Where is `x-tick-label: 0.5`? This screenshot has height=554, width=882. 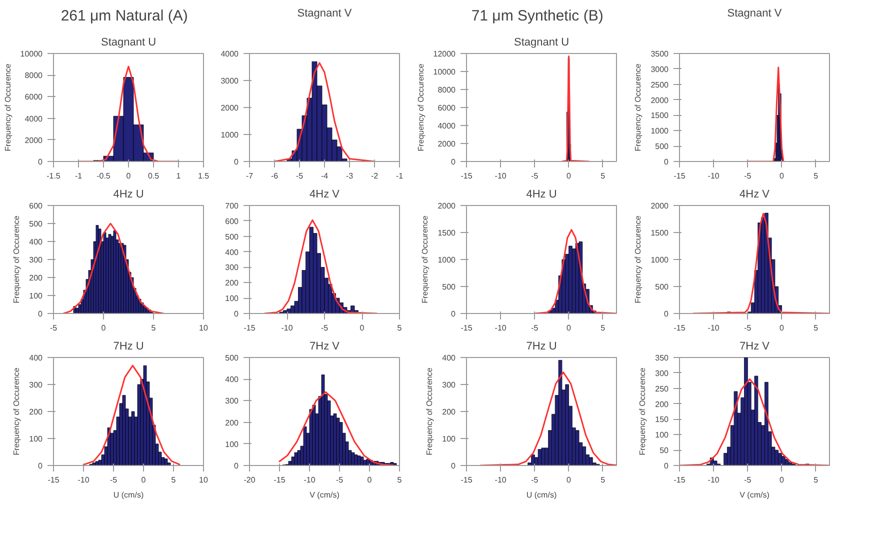
x-tick-label: 0.5 is located at coordinates (154, 176).